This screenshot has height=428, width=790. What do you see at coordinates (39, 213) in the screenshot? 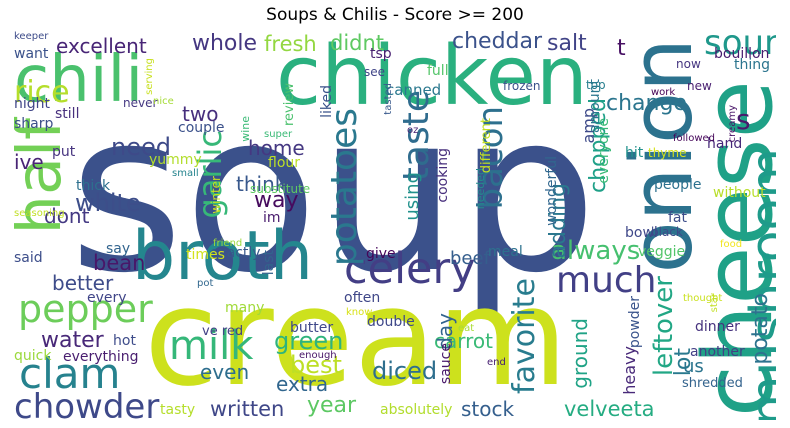
I see `cloud-word: seasoning` at bounding box center [39, 213].